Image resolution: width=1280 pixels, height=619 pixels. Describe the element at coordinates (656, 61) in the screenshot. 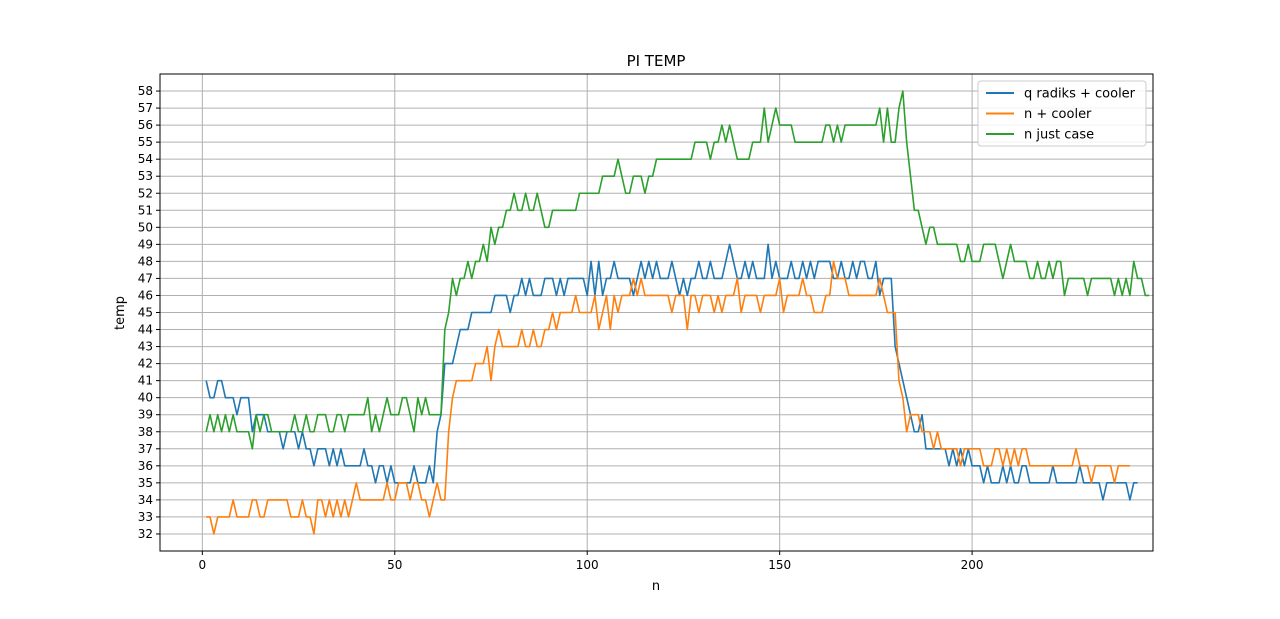

I see `chart-title: PI TEMP` at that location.